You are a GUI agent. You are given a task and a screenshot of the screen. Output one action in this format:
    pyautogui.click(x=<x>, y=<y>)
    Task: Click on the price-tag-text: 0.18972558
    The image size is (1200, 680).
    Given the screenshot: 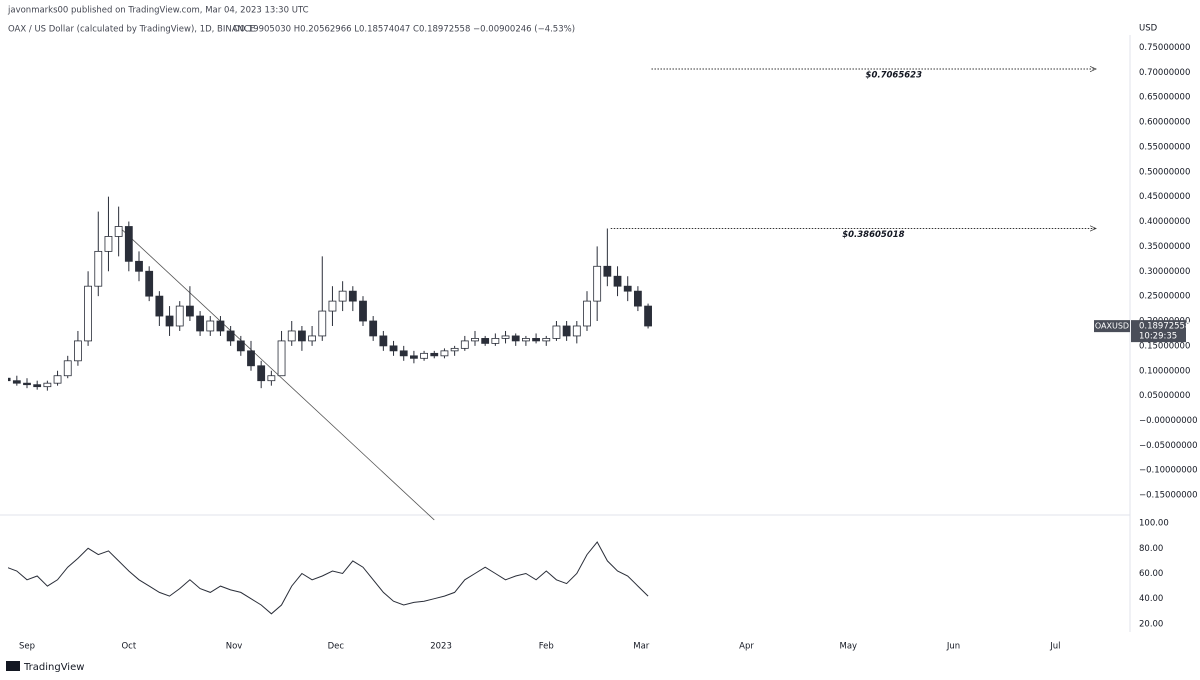 What is the action you would take?
    pyautogui.click(x=1164, y=327)
    